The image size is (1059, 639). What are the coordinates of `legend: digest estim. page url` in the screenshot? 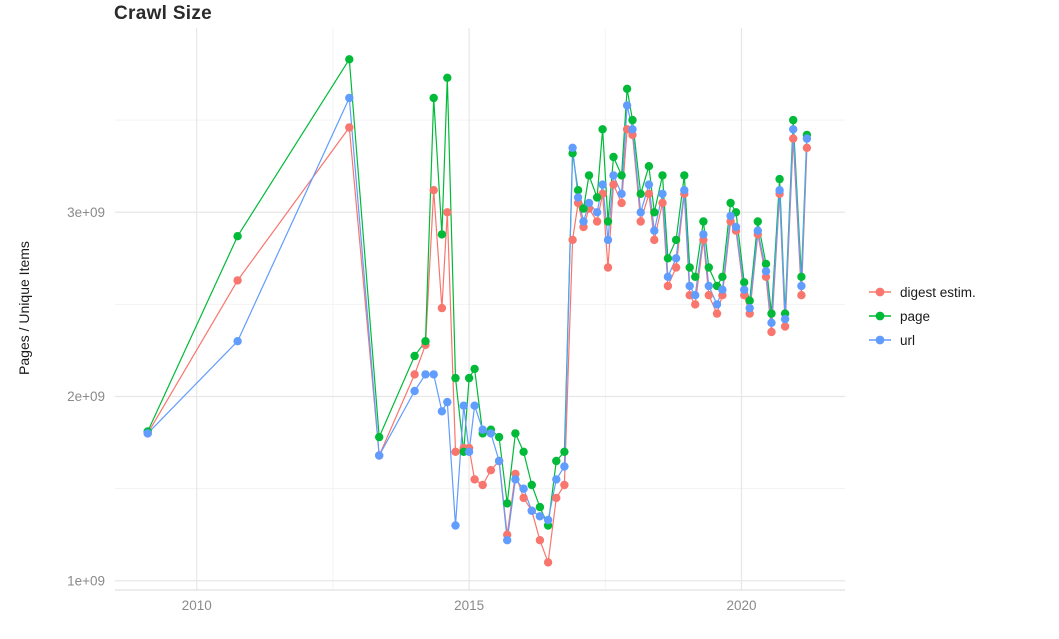 It's located at (922, 316).